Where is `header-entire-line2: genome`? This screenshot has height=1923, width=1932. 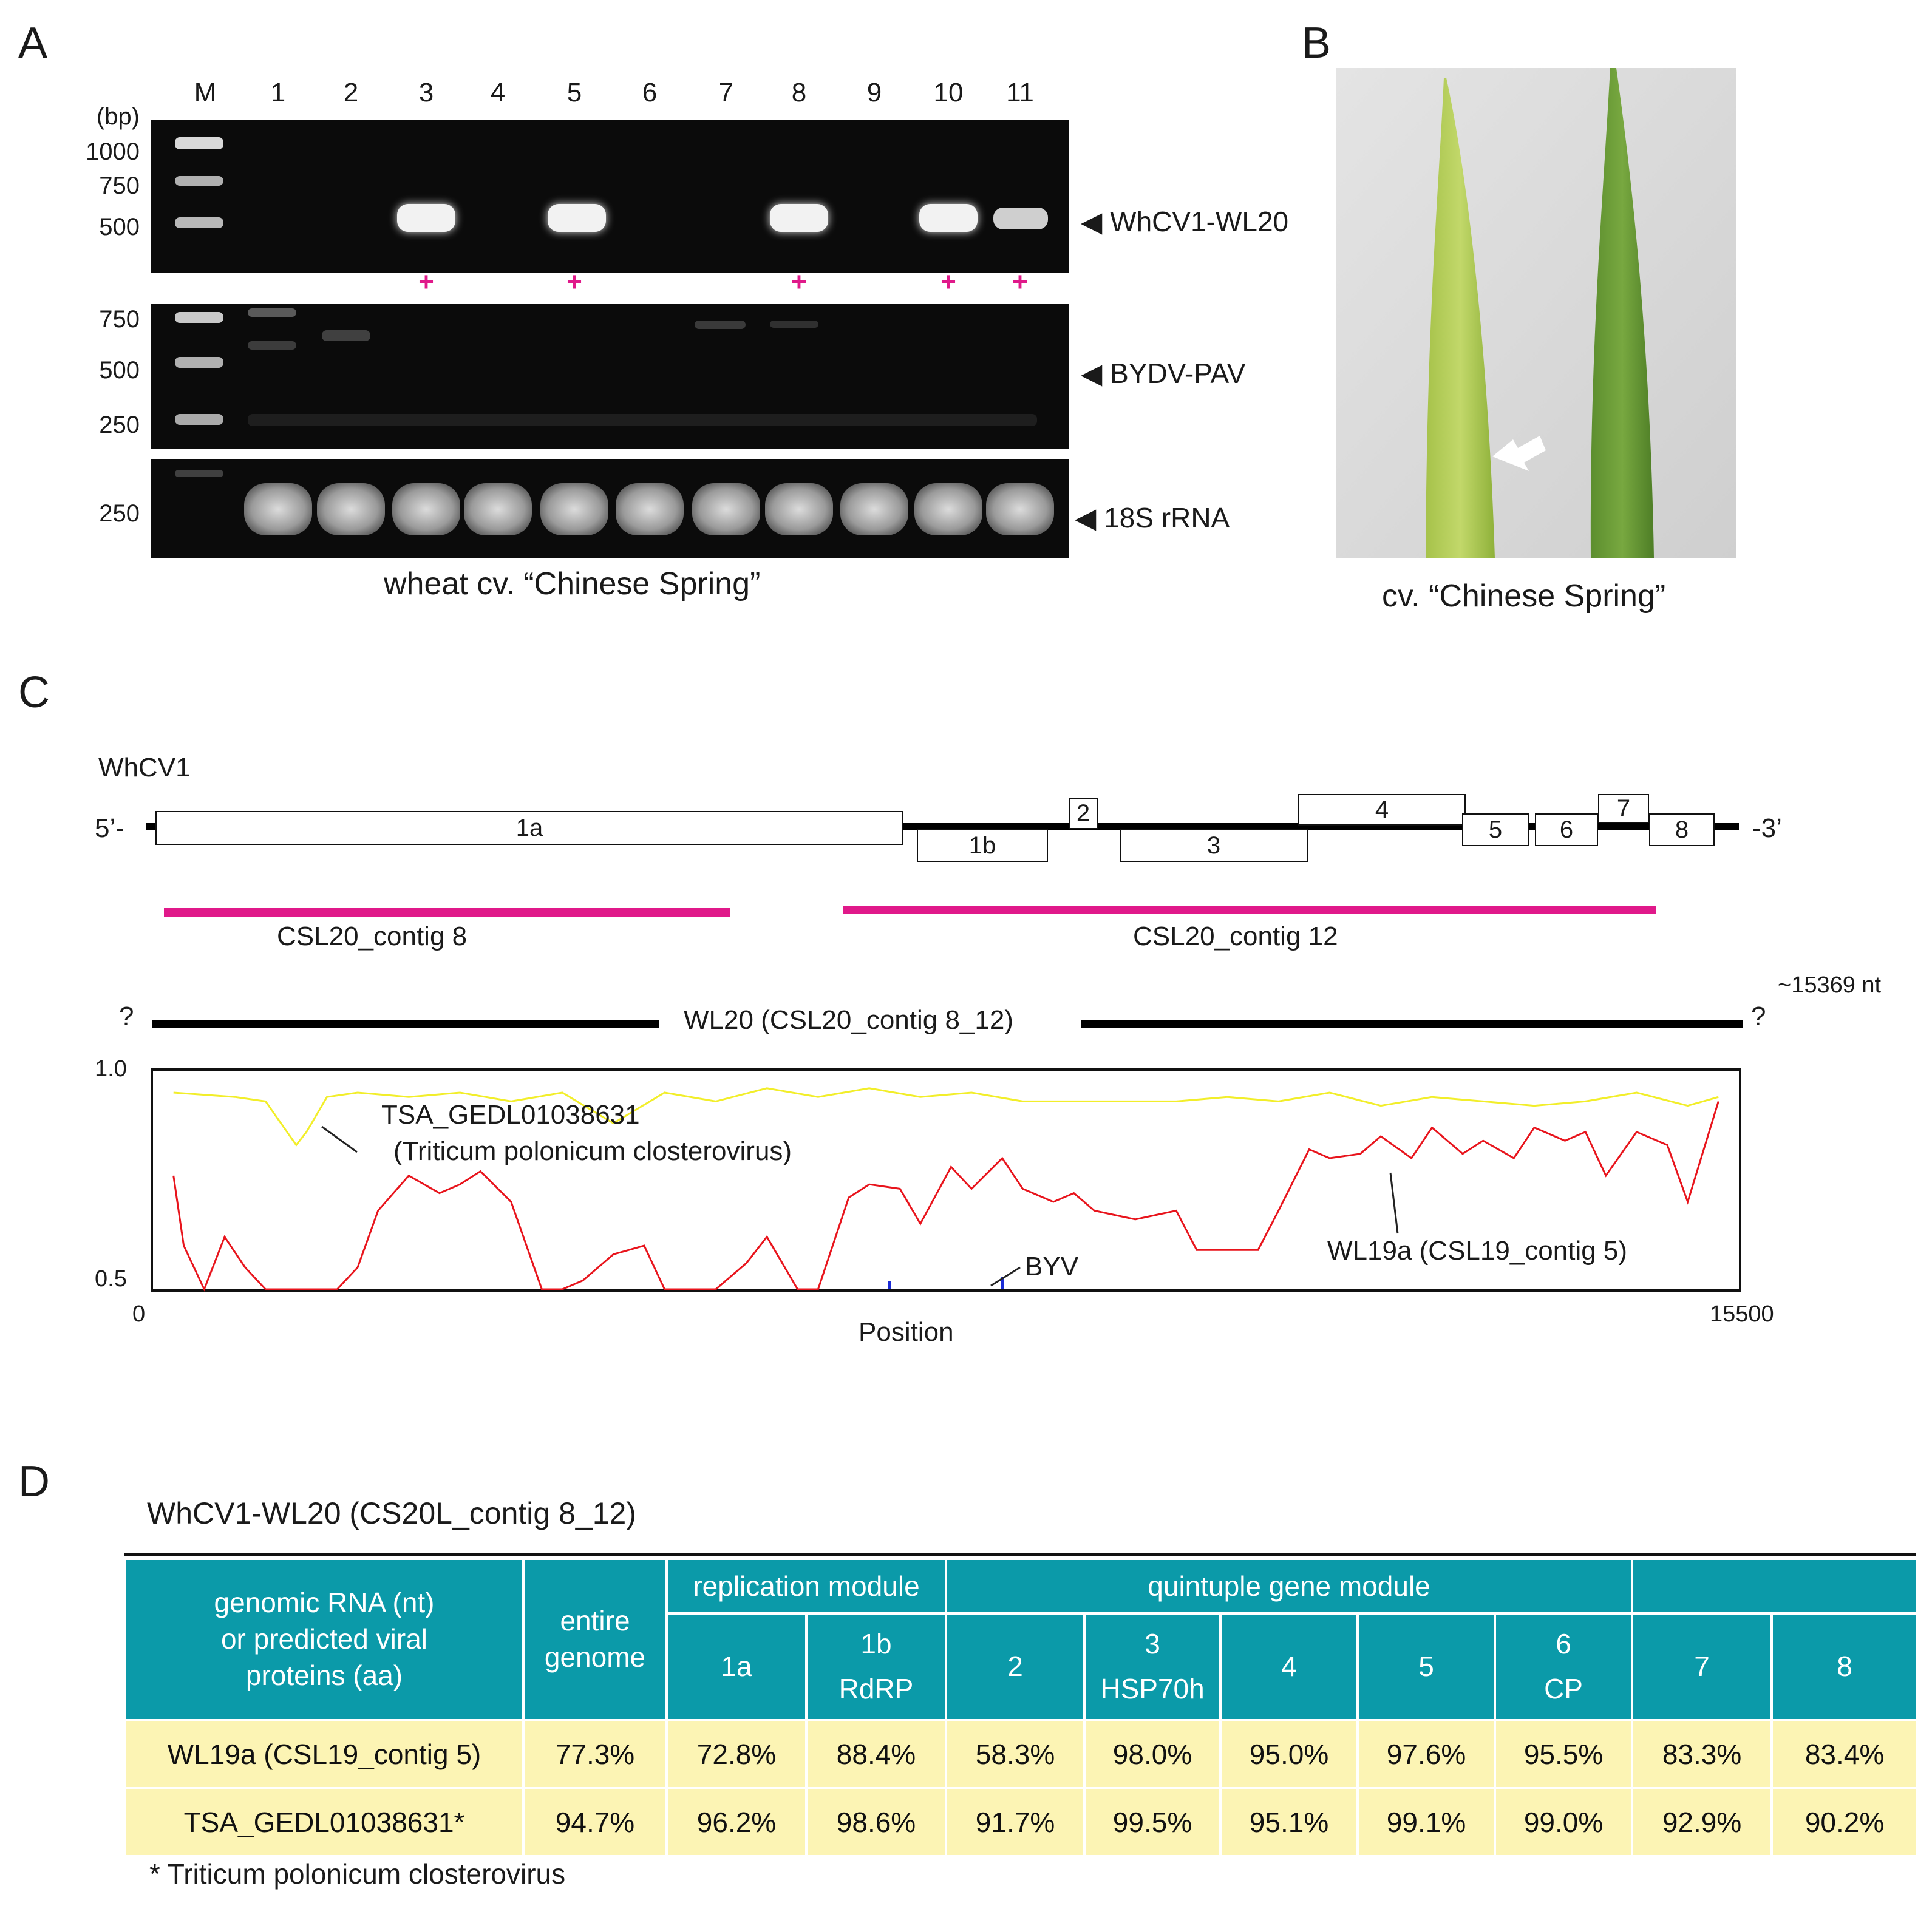
header-entire-line2: genome is located at coordinates (595, 1657).